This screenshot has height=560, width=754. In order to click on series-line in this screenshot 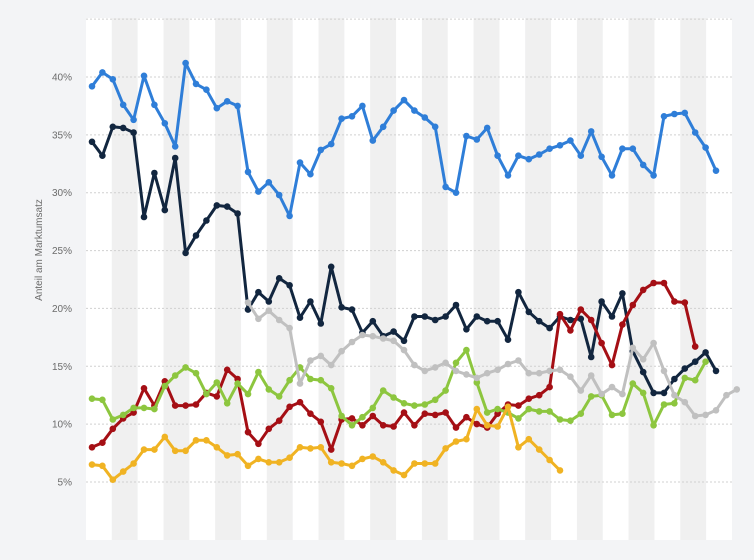, I will do `click(326, 443)`.